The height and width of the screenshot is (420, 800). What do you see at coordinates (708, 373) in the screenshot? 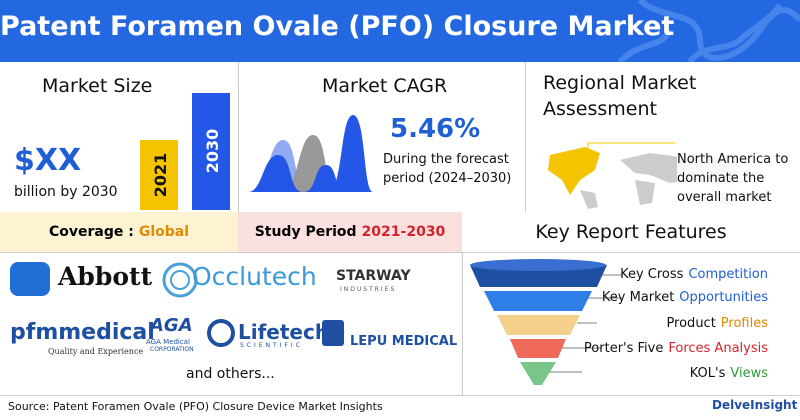
I see `feature-text: KOL's` at bounding box center [708, 373].